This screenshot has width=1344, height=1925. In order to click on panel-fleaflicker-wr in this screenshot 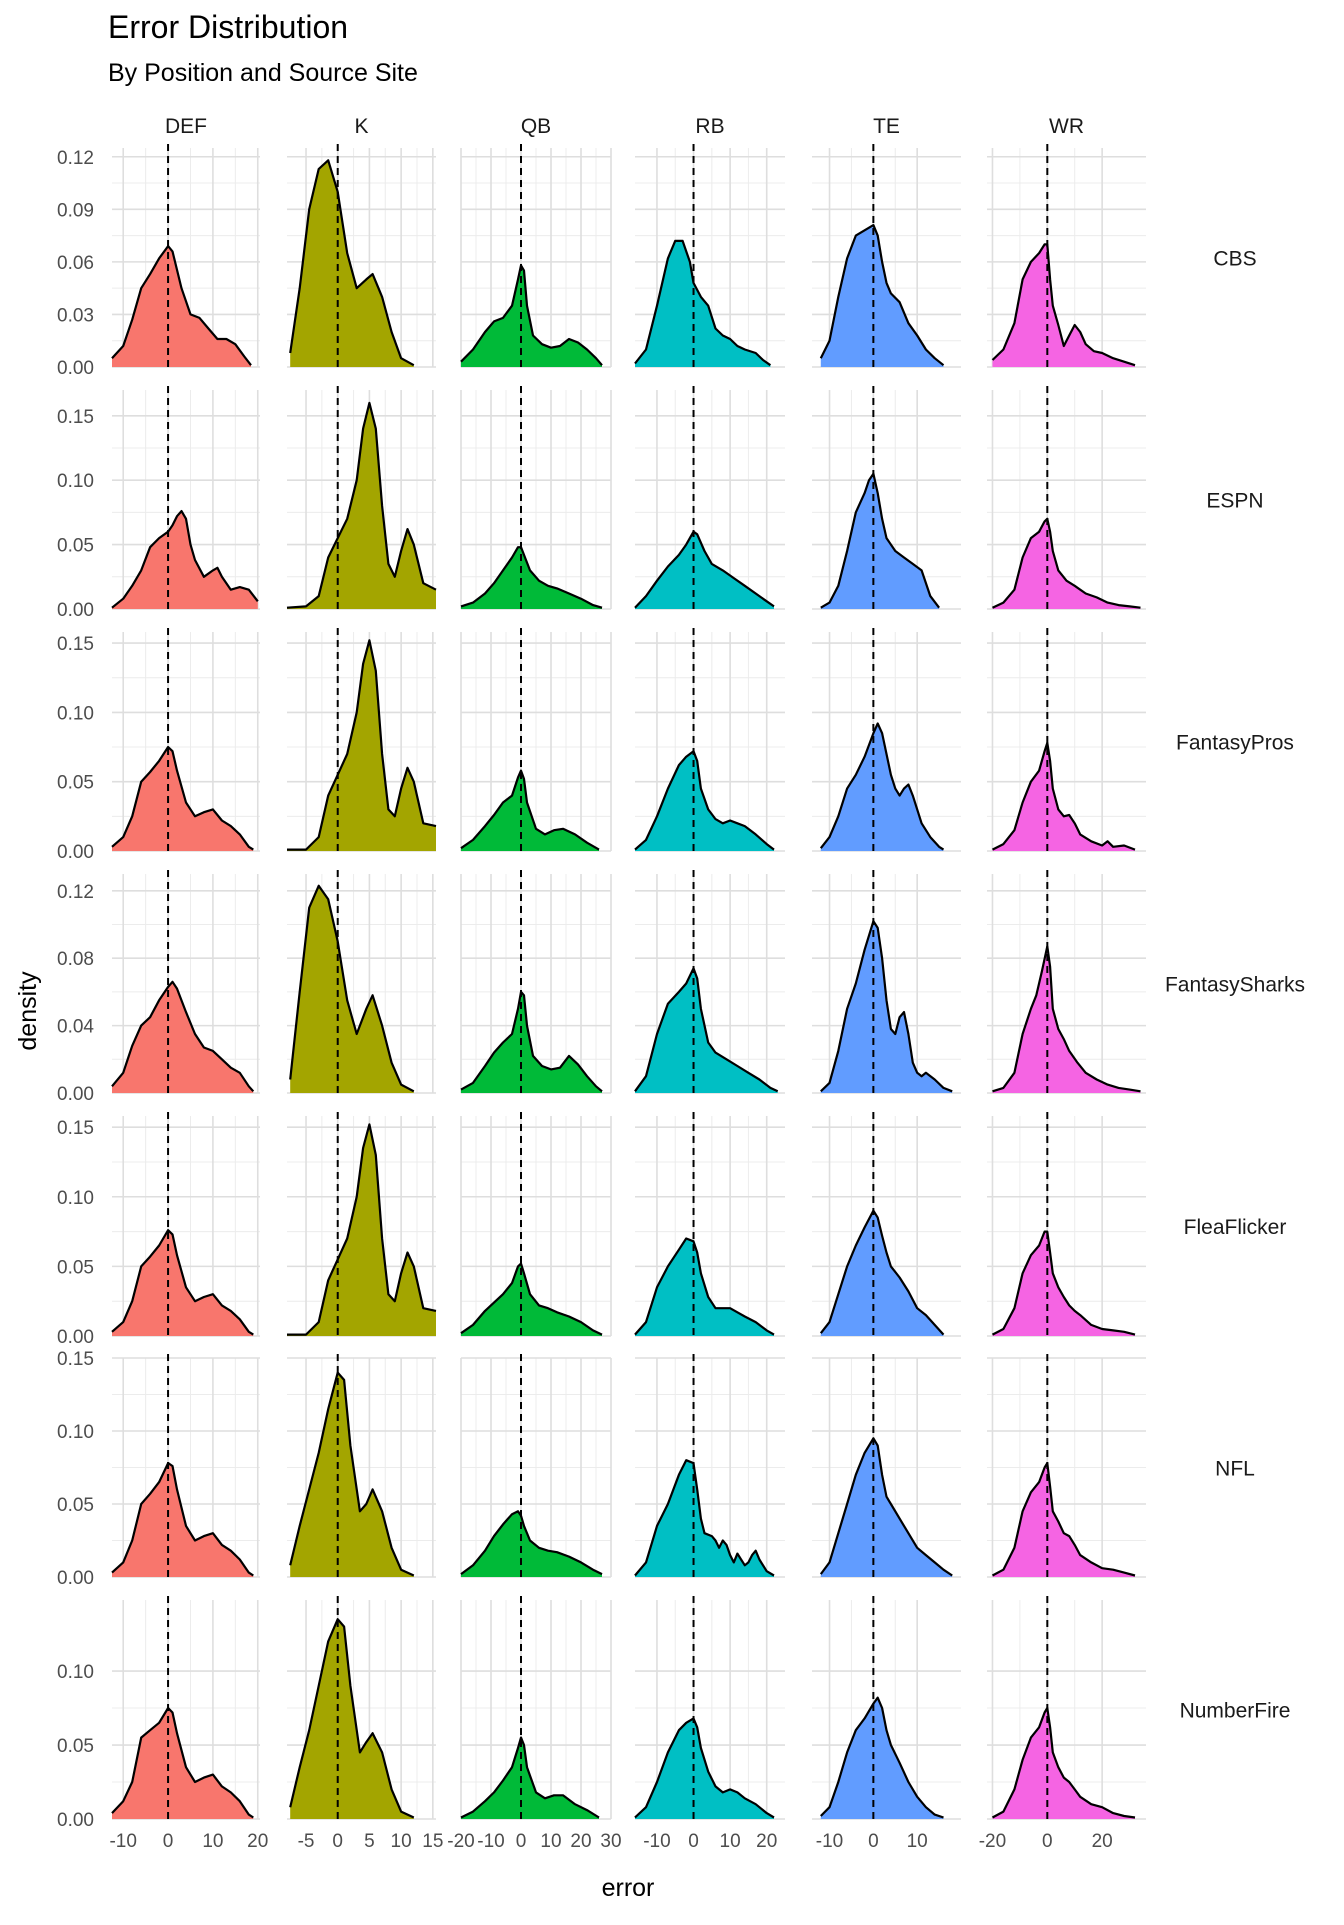, I will do `click(1066, 1224)`.